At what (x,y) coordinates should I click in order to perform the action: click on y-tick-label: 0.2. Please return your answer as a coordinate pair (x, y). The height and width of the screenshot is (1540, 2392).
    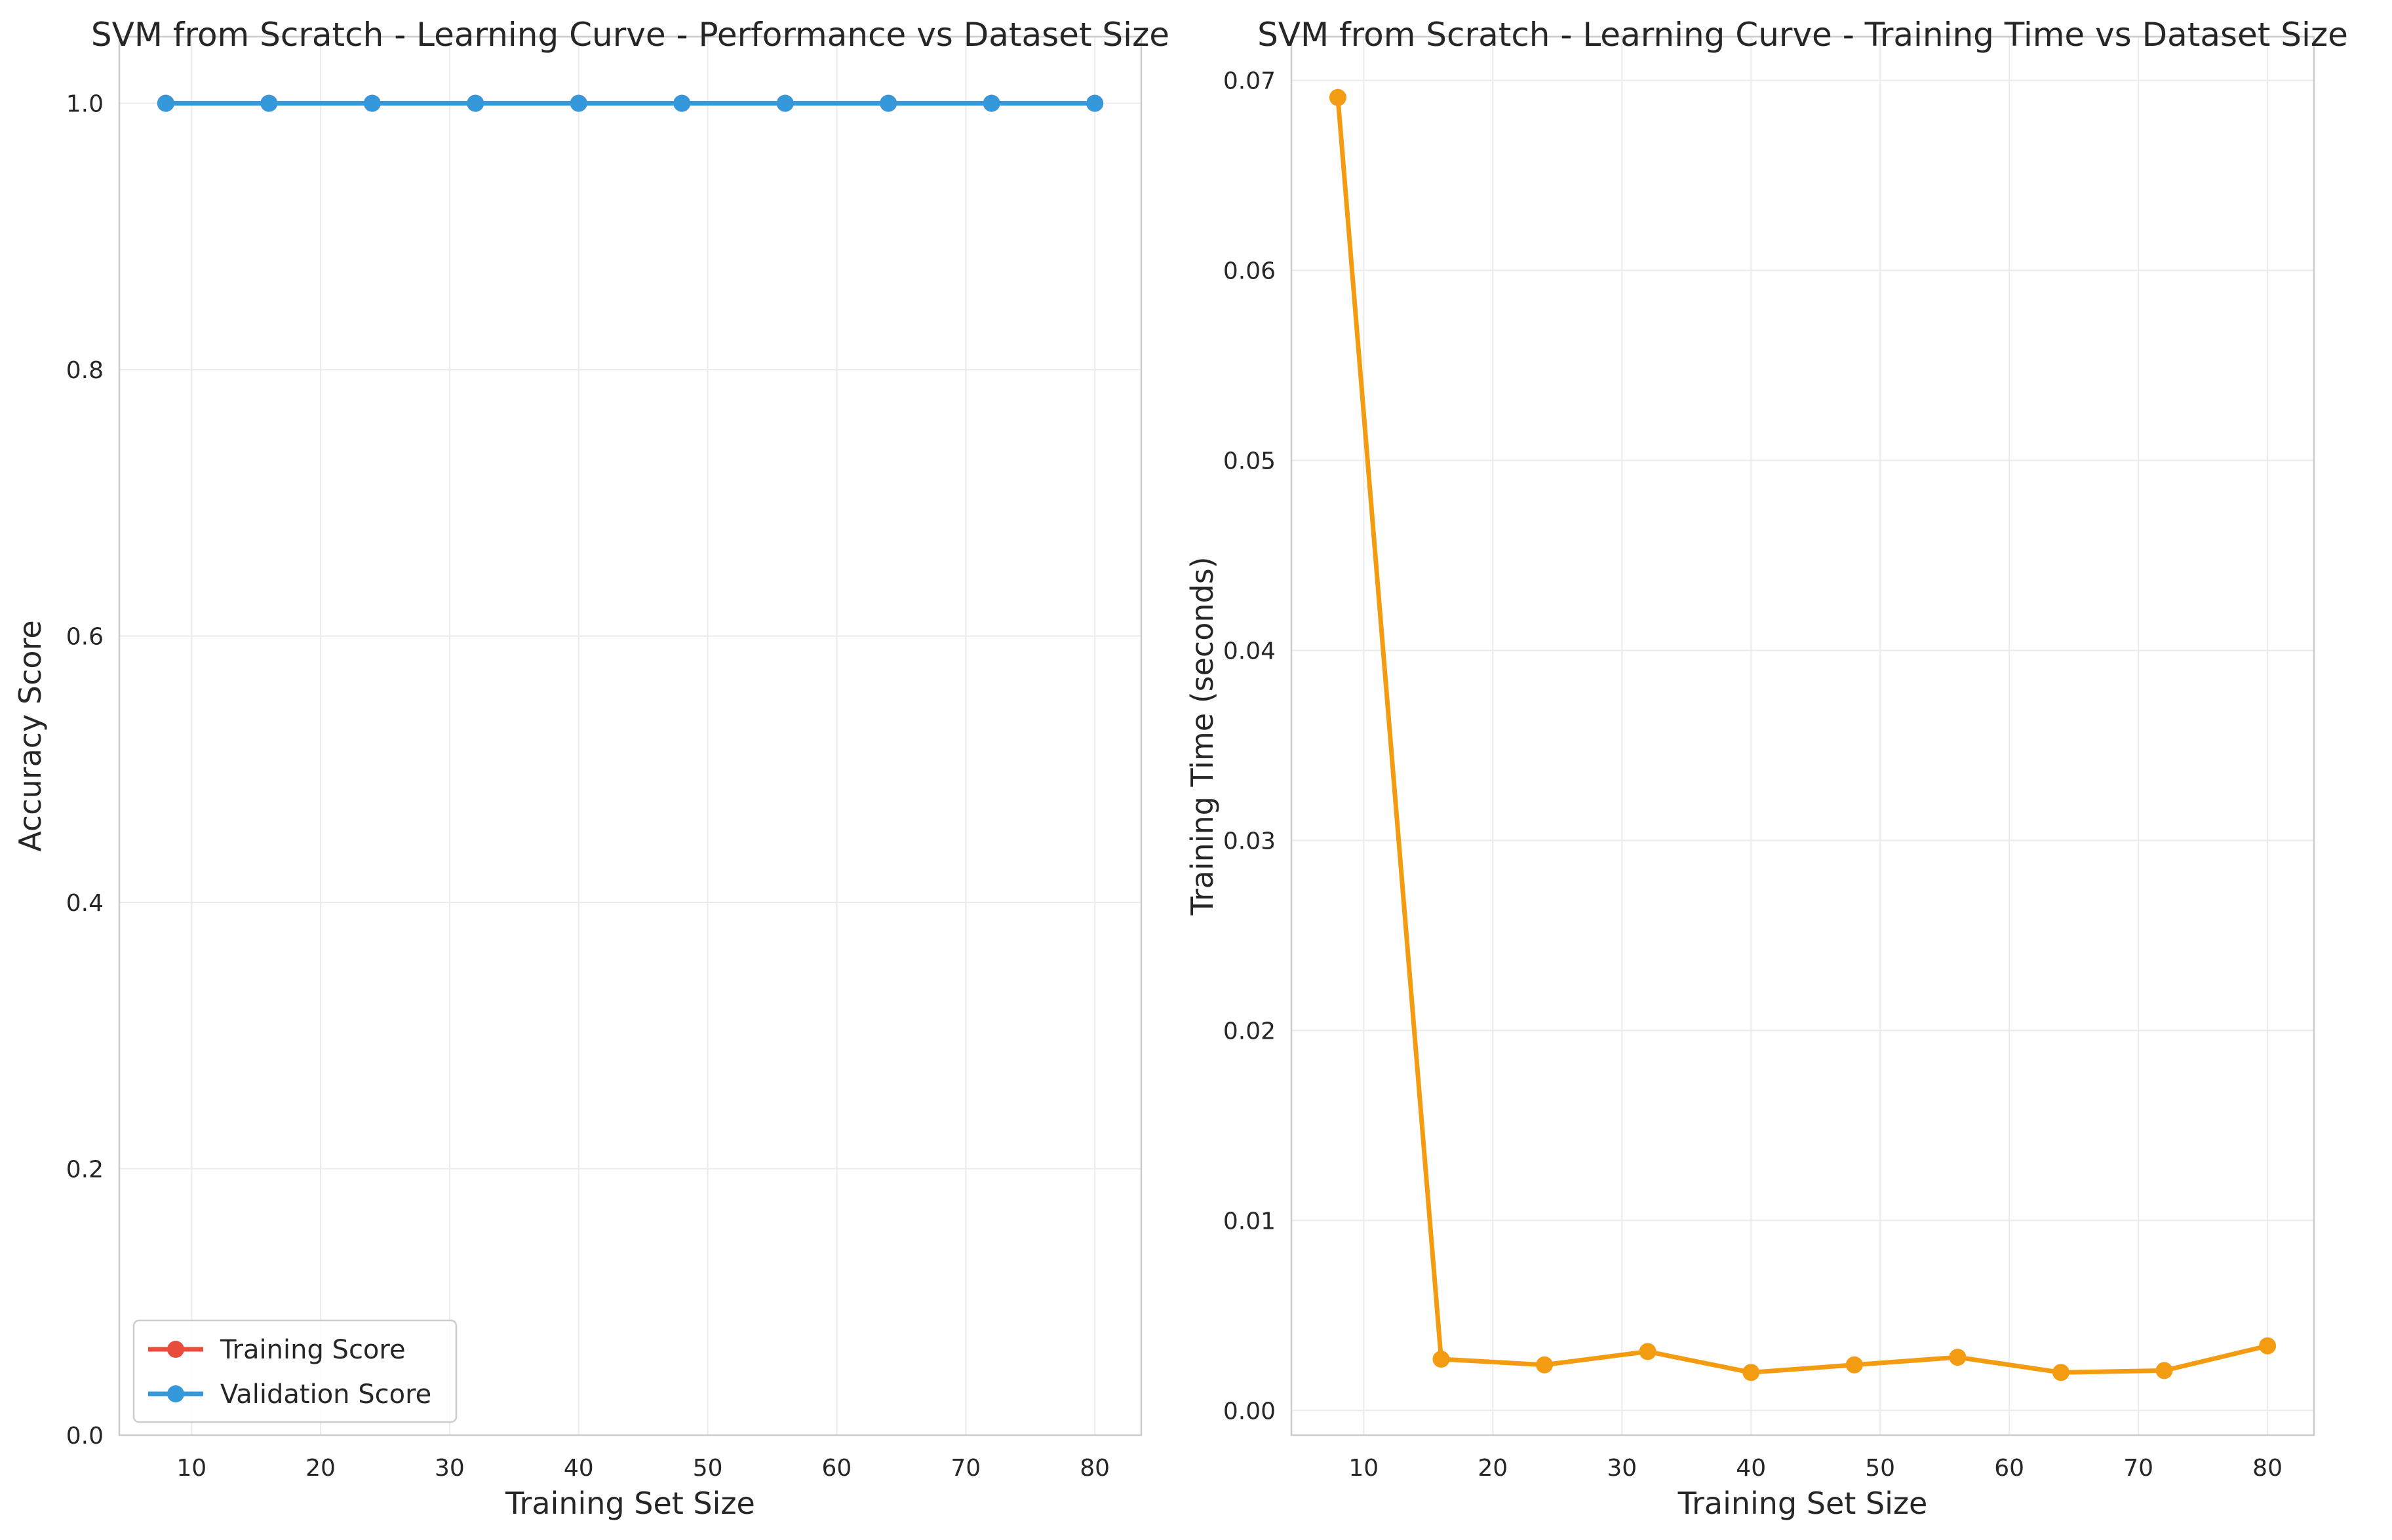
    Looking at the image, I should click on (85, 1170).